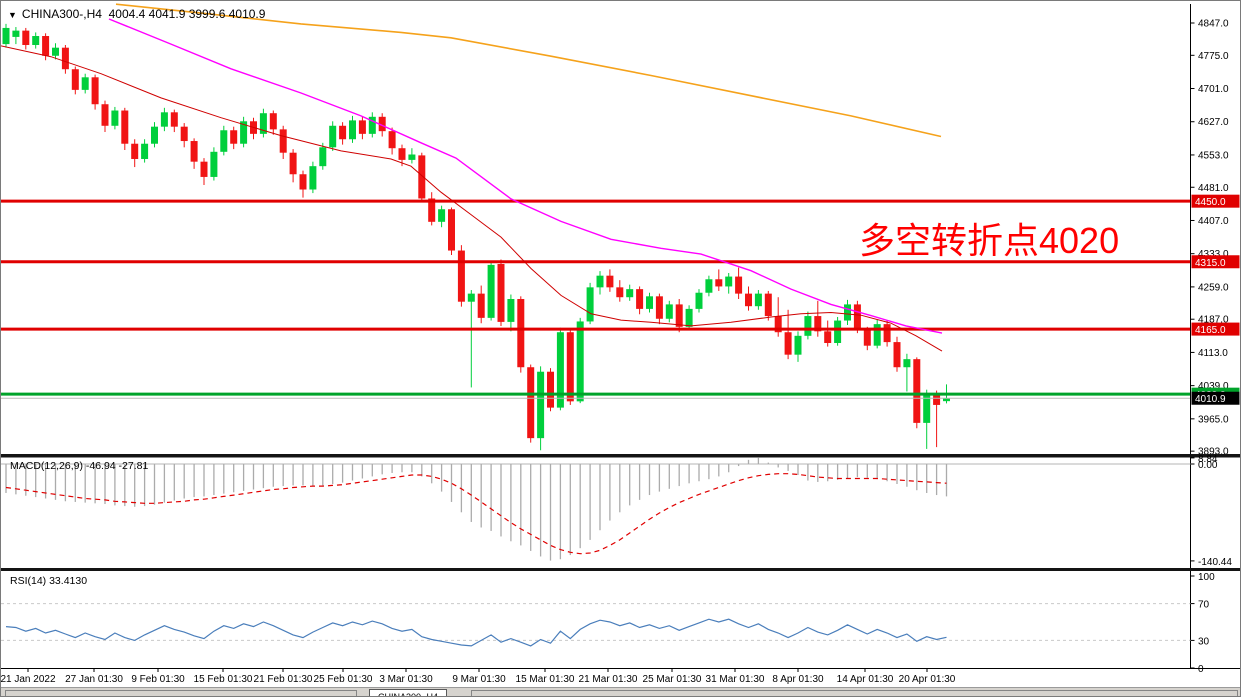 This screenshot has width=1241, height=697. I want to click on price-tick-label: 4627.0, so click(1213, 122).